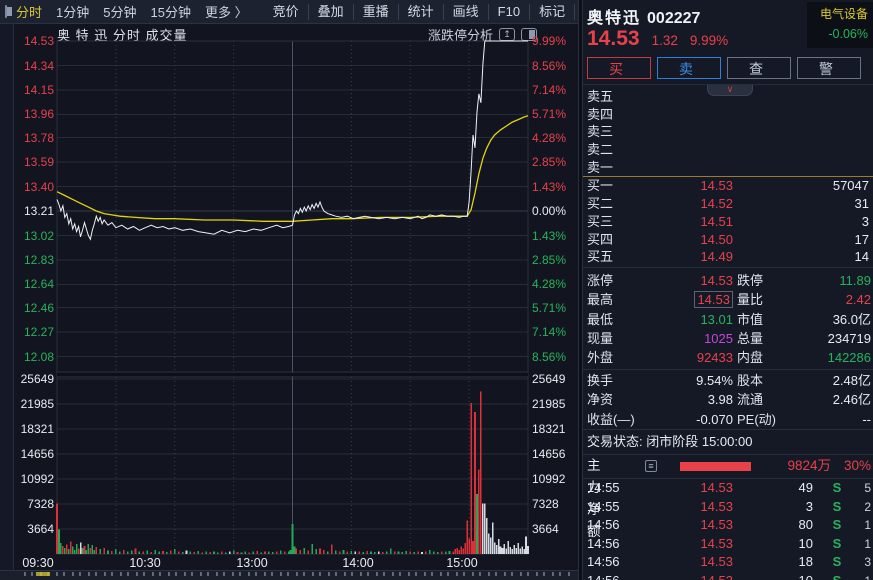  I want to click on buy-button: 买, so click(619, 68).